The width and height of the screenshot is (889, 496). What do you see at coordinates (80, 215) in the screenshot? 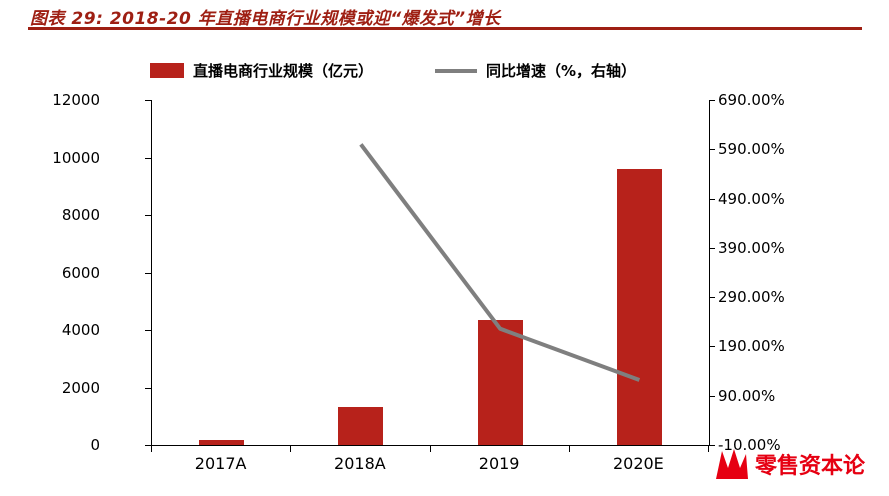
I see `y-axis-left-tick-label: 8000` at bounding box center [80, 215].